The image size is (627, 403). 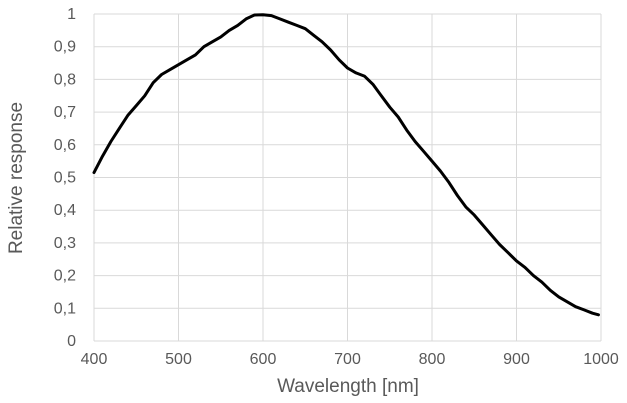 What do you see at coordinates (178, 359) in the screenshot?
I see `x-tick-label: 500` at bounding box center [178, 359].